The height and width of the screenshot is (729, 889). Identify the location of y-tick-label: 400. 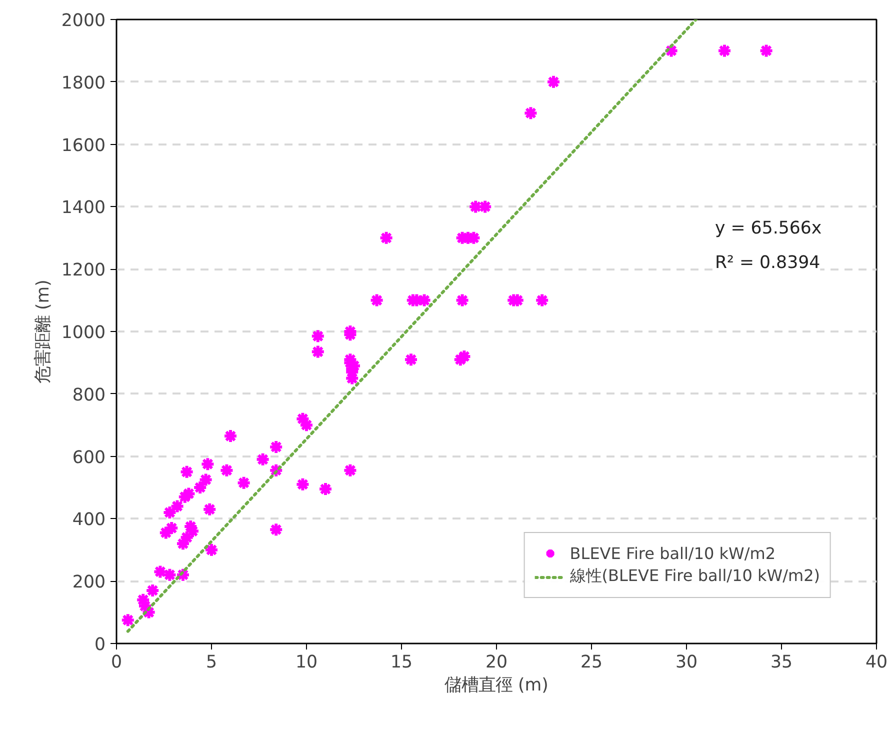
(89, 520).